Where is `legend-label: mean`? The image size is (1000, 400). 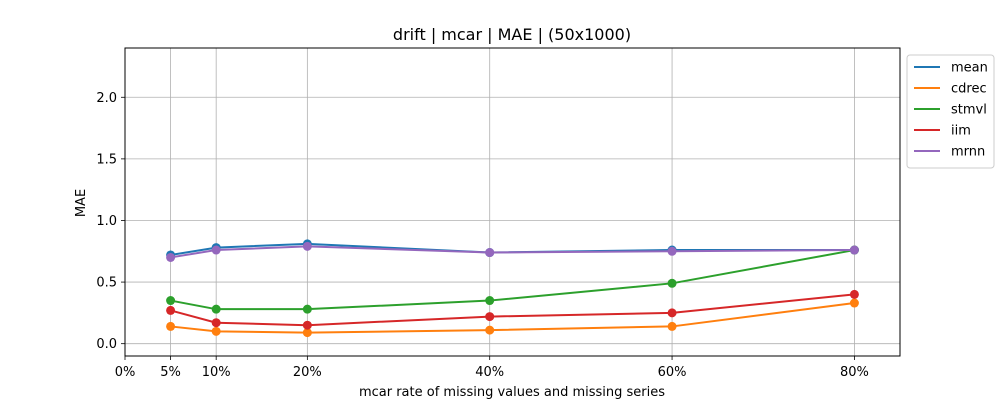 legend-label: mean is located at coordinates (969, 68).